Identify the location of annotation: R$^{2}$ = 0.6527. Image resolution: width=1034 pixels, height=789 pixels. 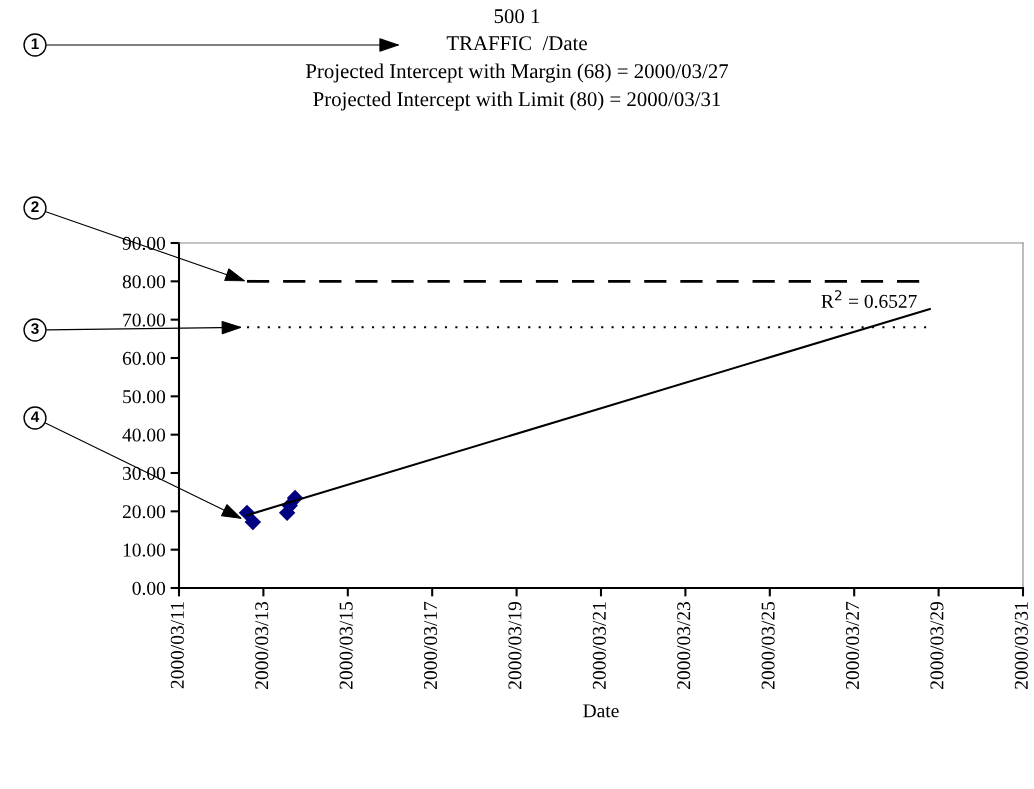
(869, 299).